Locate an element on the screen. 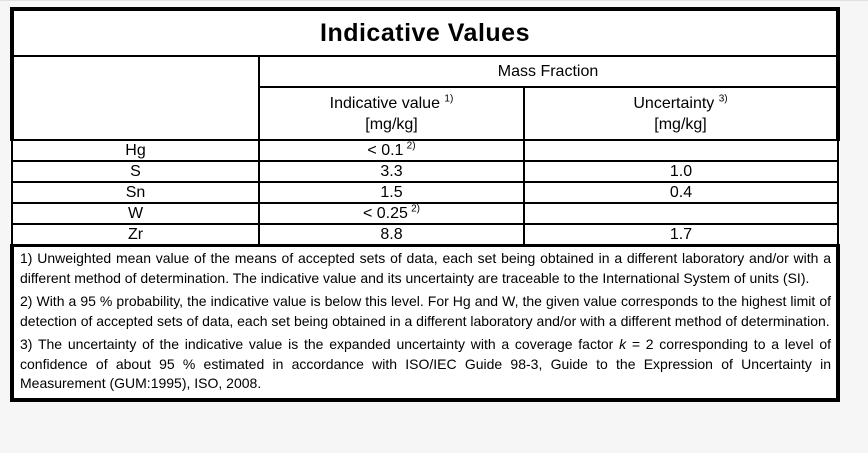 This screenshot has width=868, height=453. footnote-3-k: k is located at coordinates (623, 344).